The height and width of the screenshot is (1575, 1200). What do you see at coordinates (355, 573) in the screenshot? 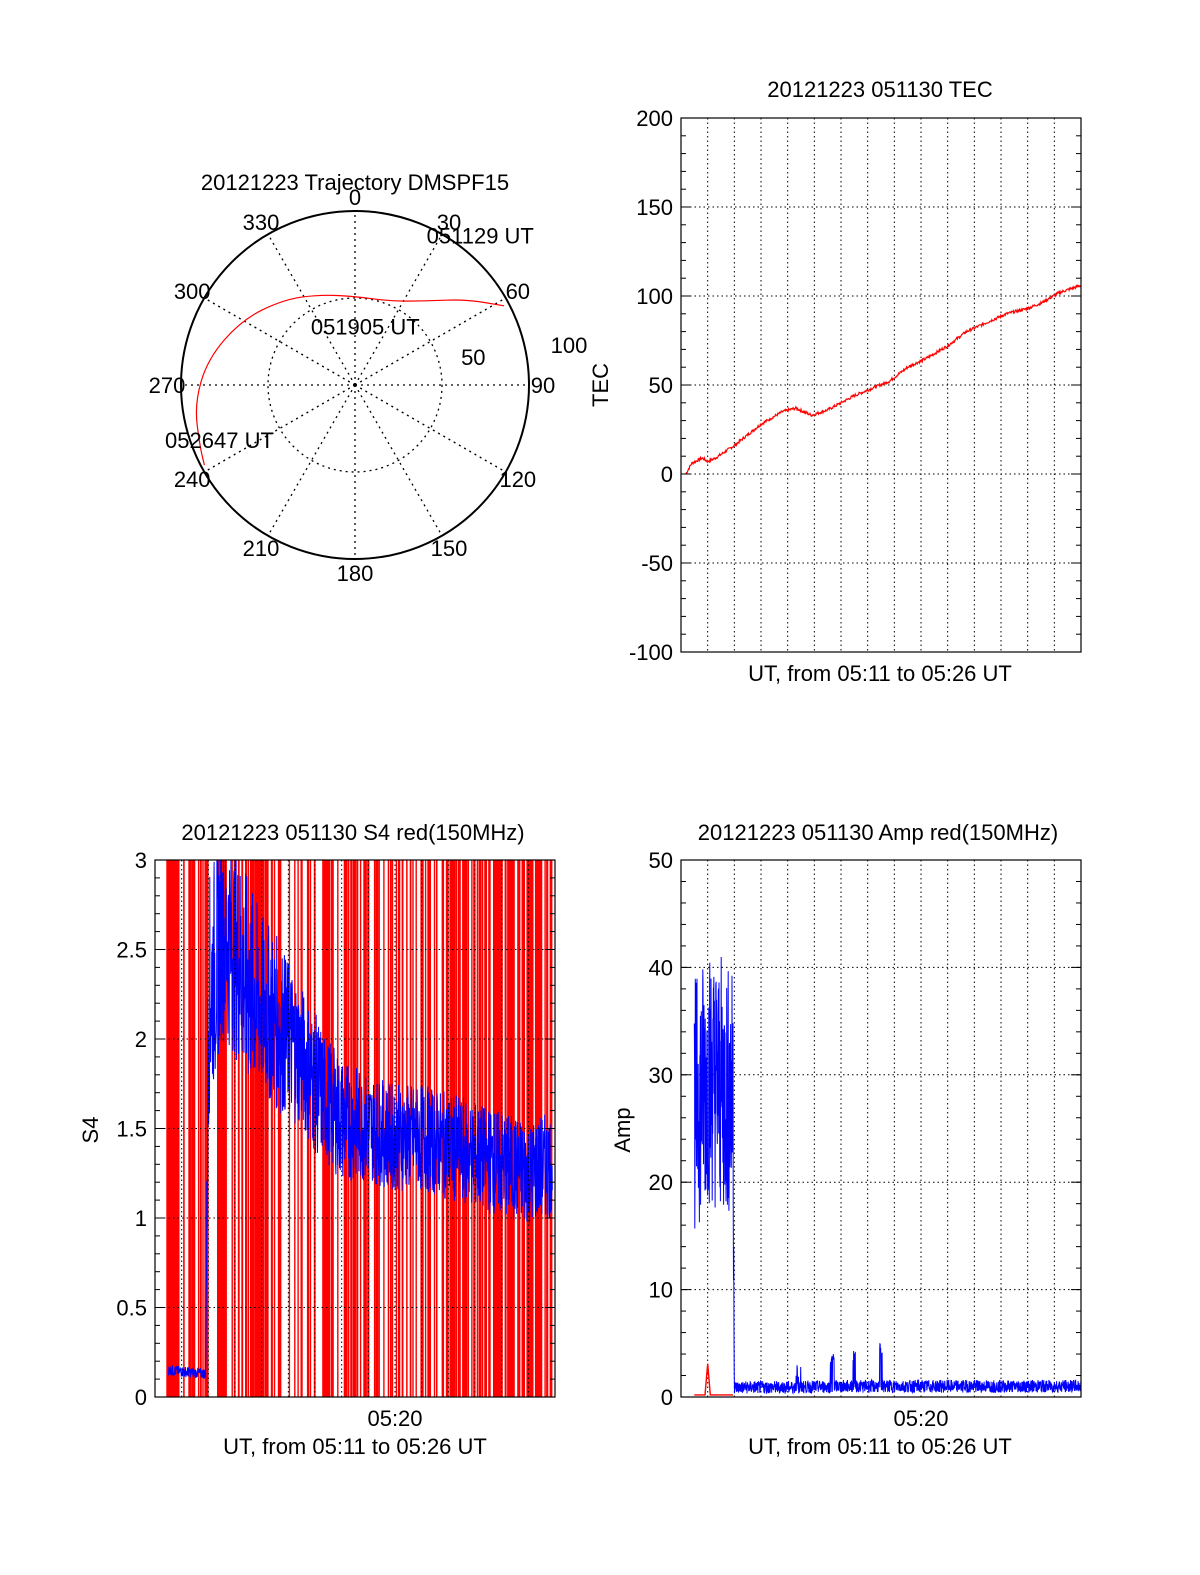
I see `azimuth-label-180: 180` at bounding box center [355, 573].